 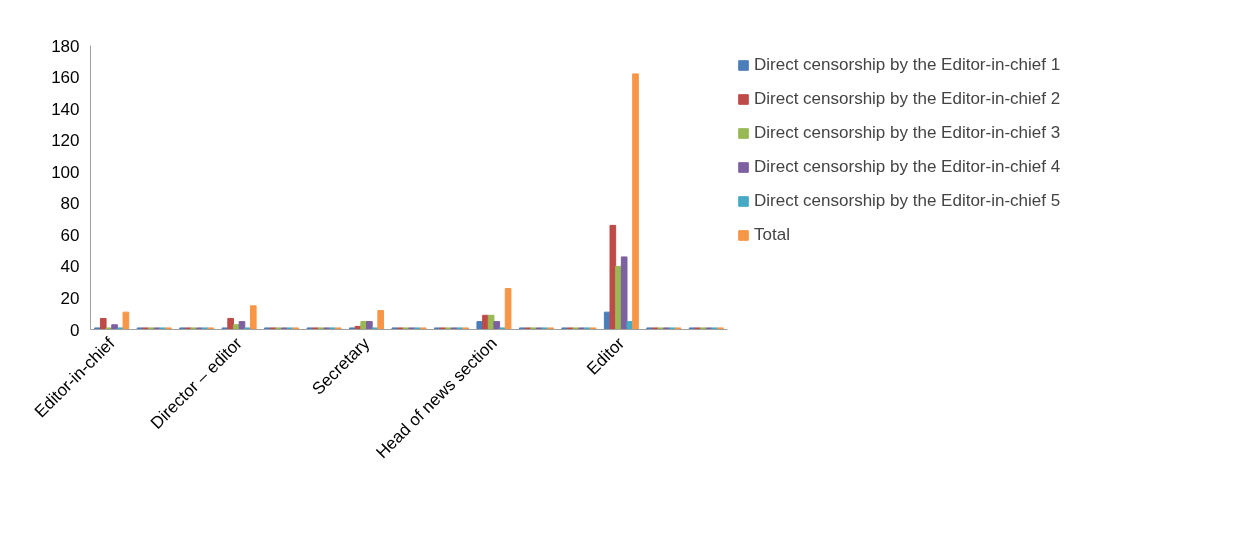 What do you see at coordinates (70, 204) in the screenshot?
I see `y-tick-label: 80` at bounding box center [70, 204].